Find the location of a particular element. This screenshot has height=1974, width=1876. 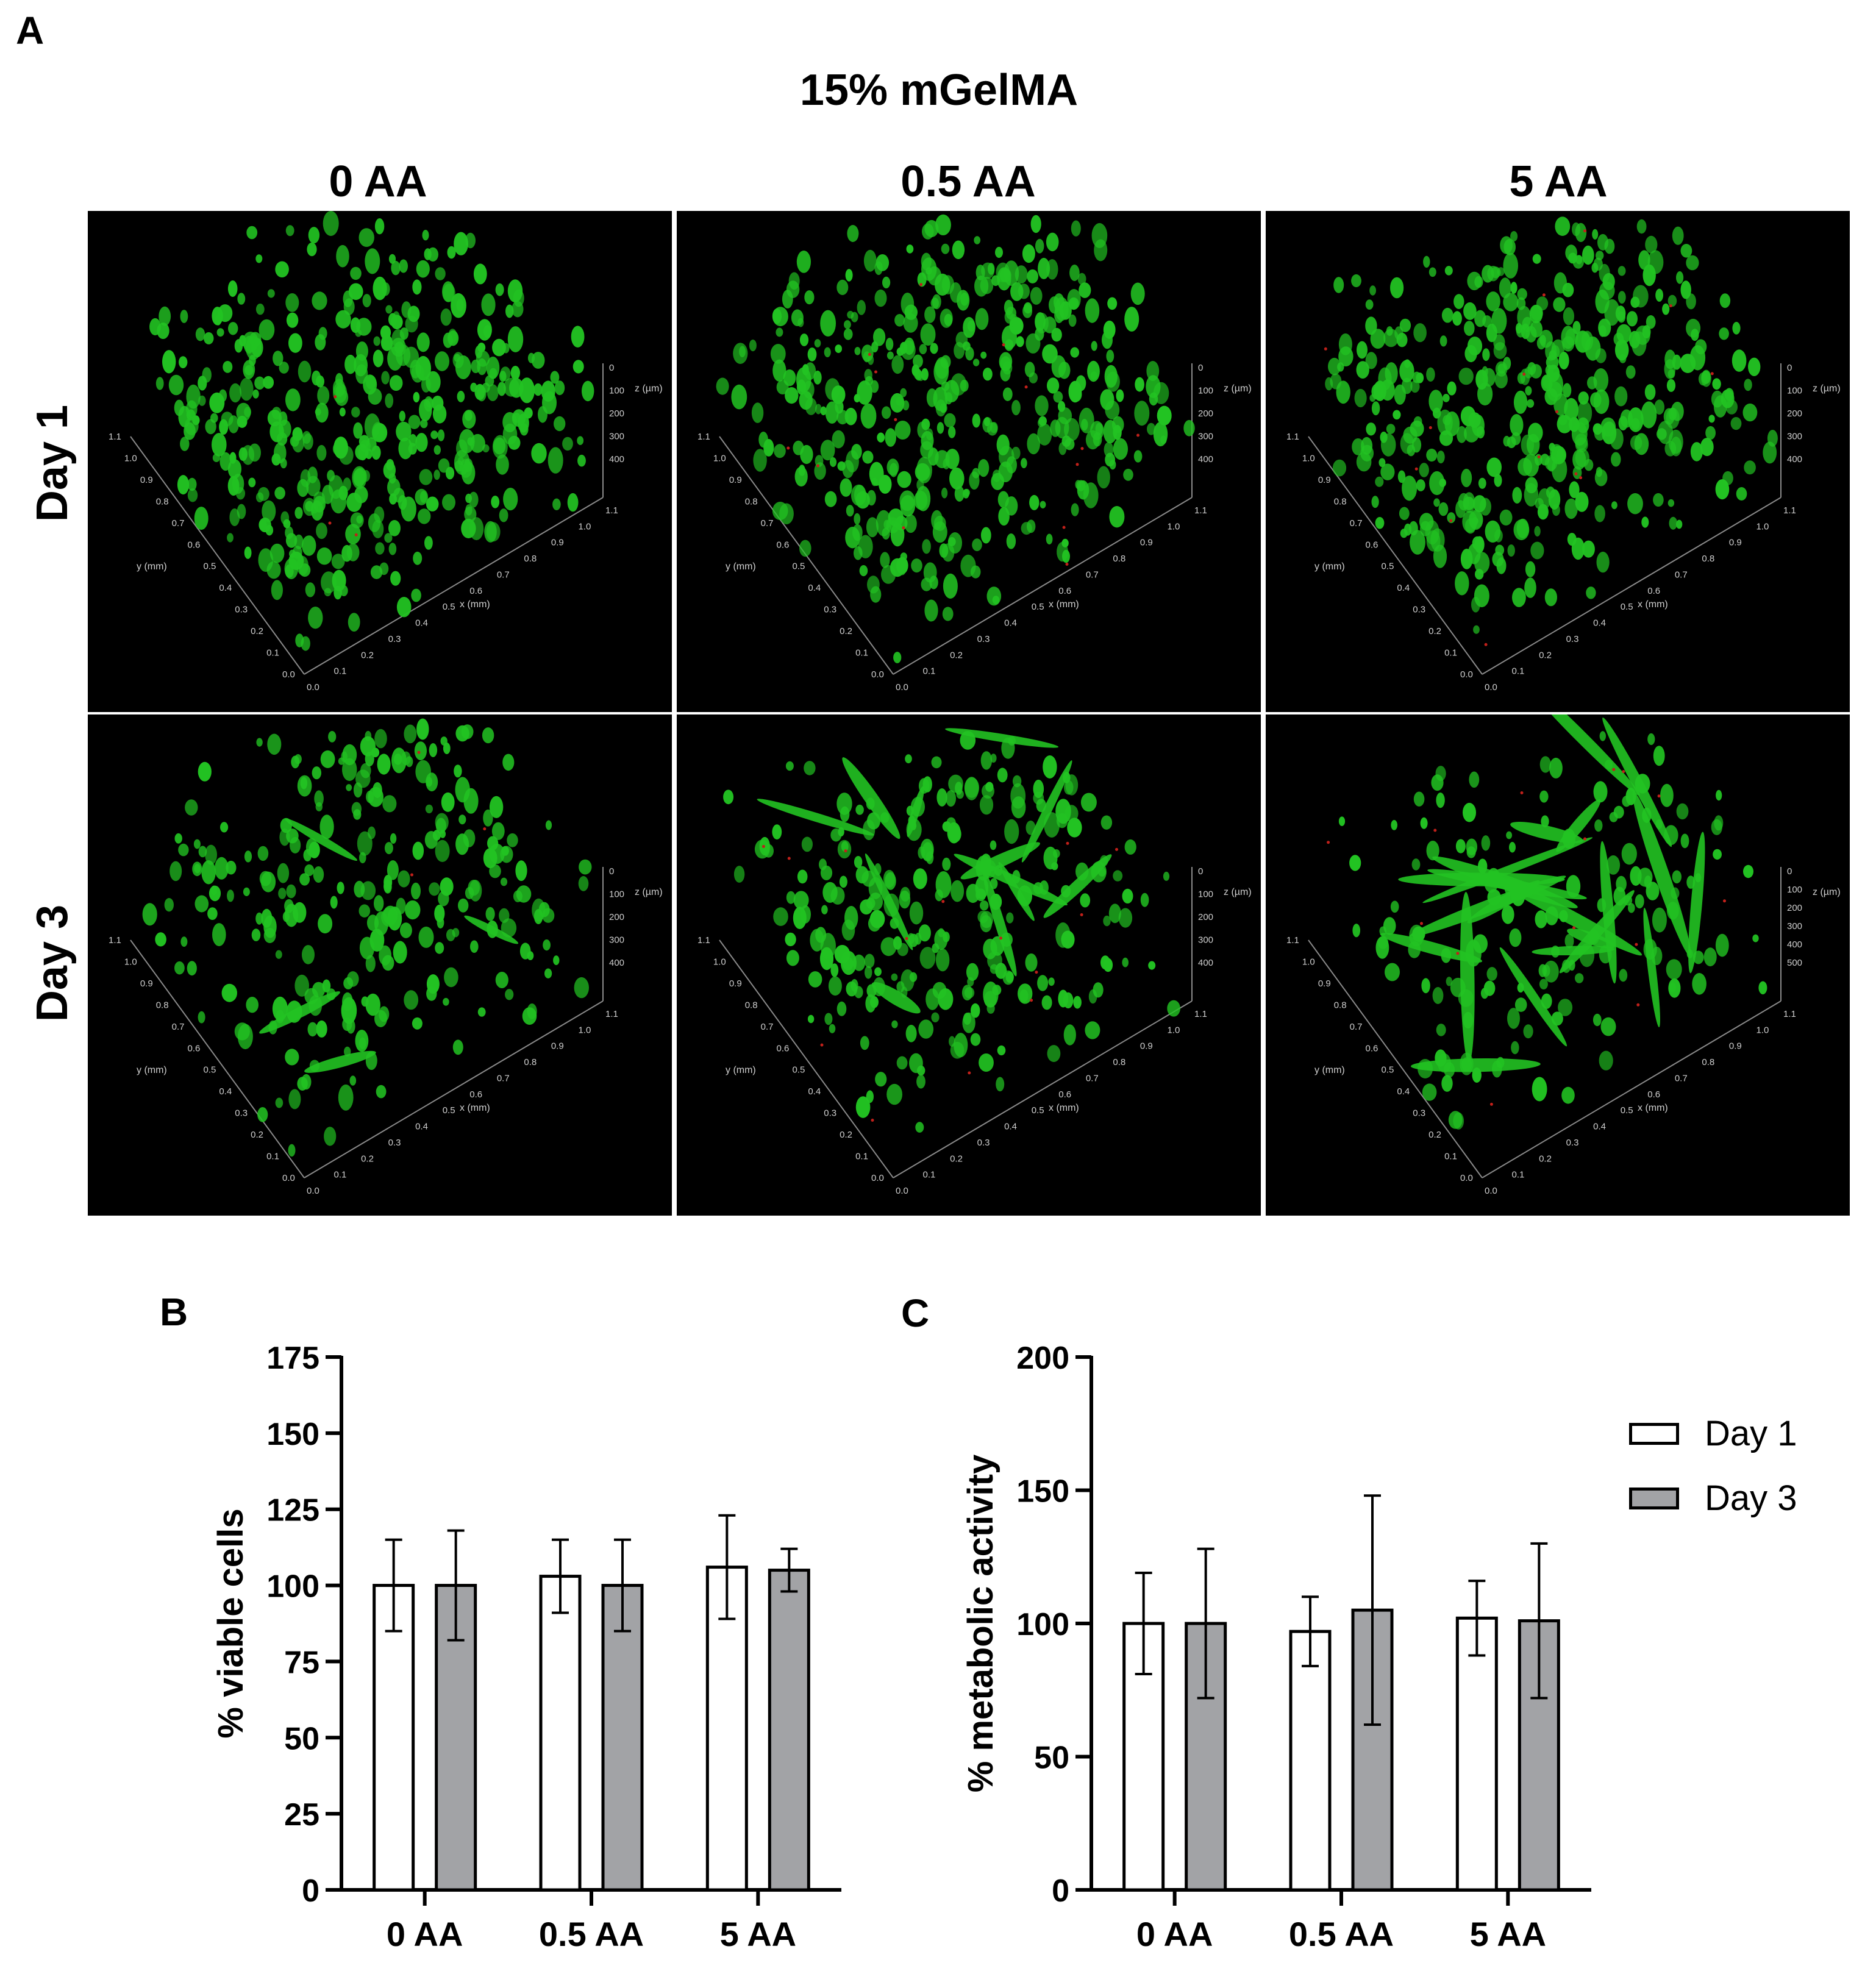

y-tick-label: 1.1 is located at coordinates (703, 940).